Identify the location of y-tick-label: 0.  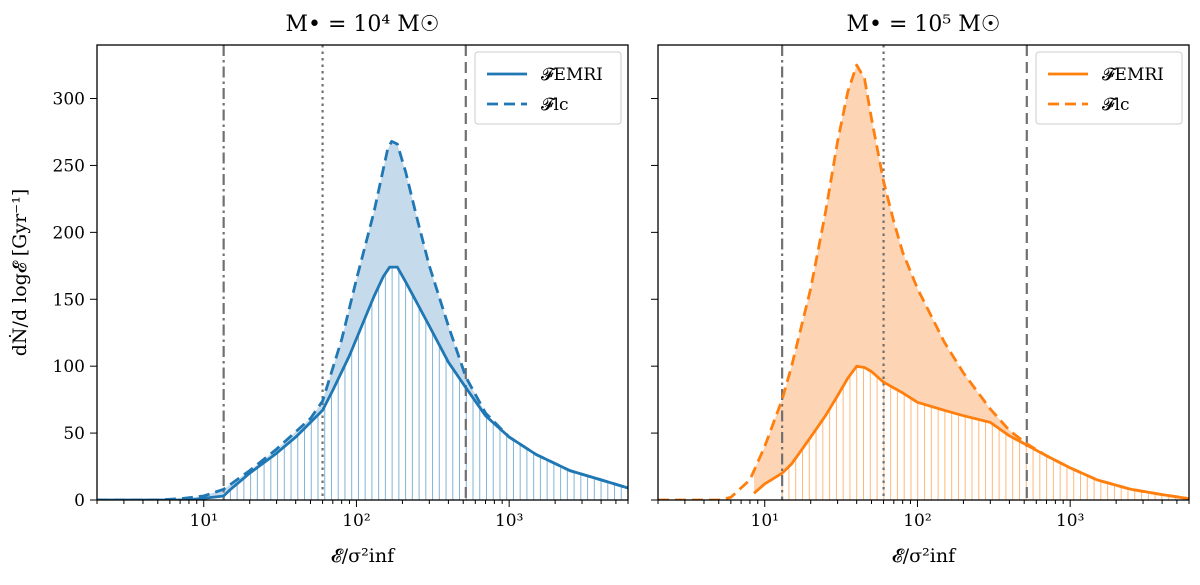
(79, 501).